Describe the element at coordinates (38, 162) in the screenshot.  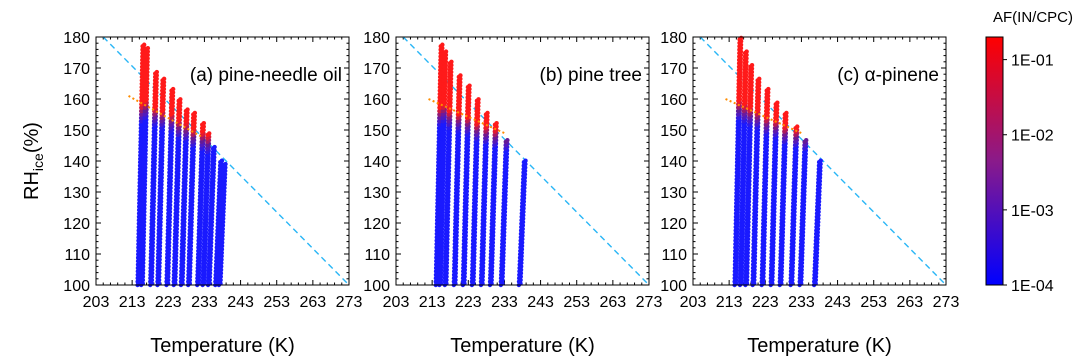
I see `y-axis-label-sub: ice` at that location.